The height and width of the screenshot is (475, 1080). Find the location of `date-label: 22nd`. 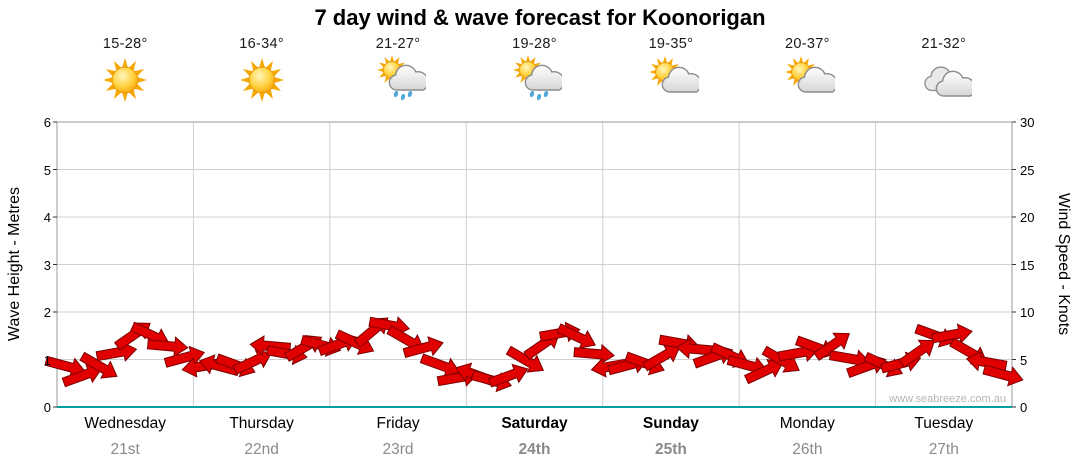

date-label: 22nd is located at coordinates (261, 449).